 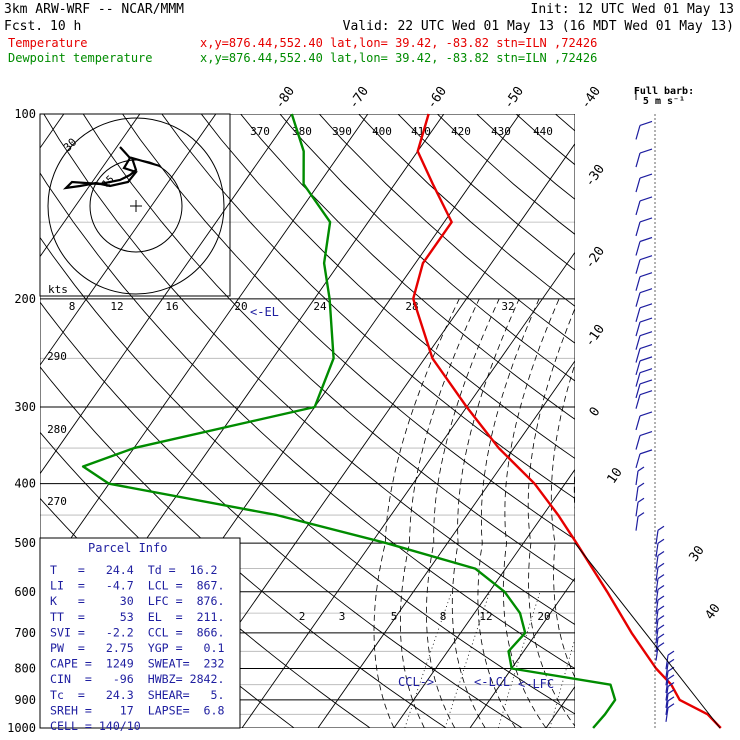 What do you see at coordinates (21, 728) in the screenshot?
I see `pressure-label-1000: 1000` at bounding box center [21, 728].